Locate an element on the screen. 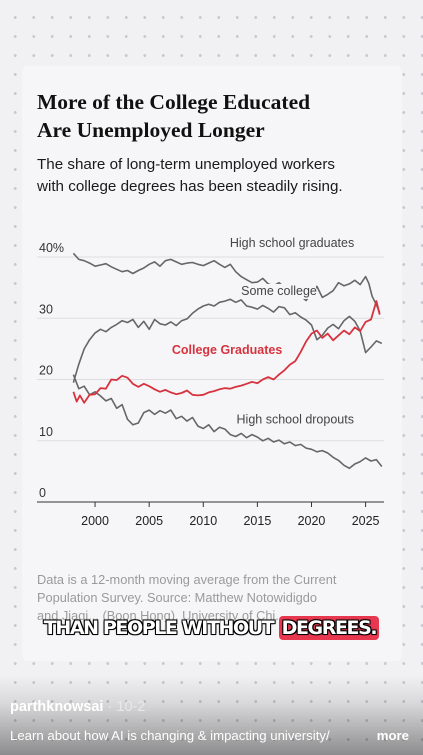  x-tick-label: 2000 is located at coordinates (95, 521).